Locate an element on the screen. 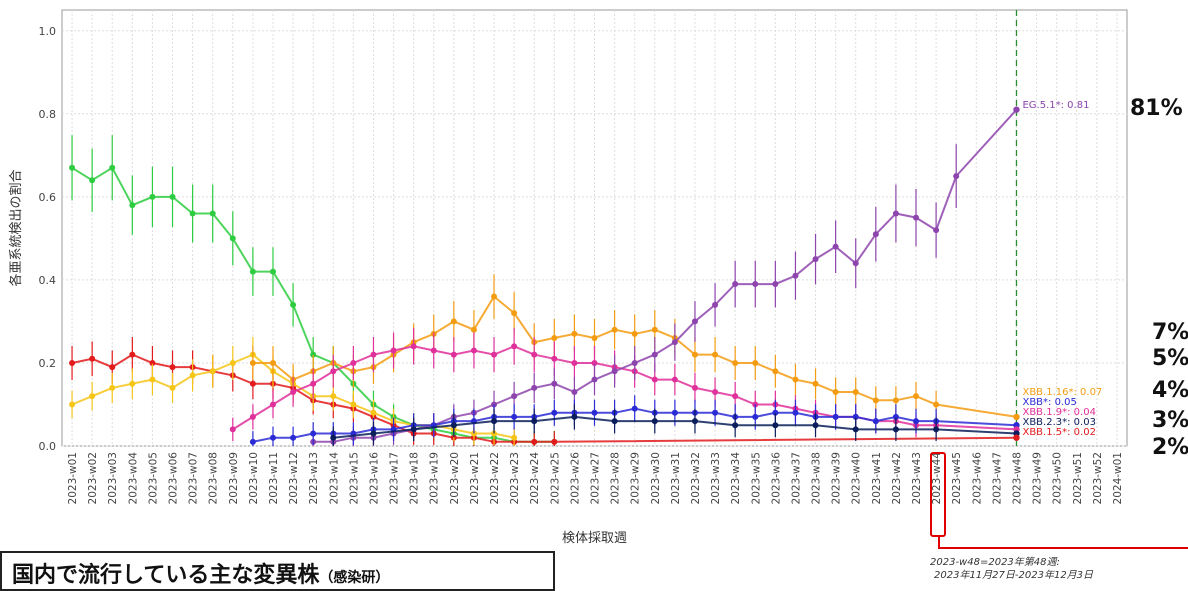 This screenshot has width=1188, height=591. highlight-connector-horizontal is located at coordinates (1063, 548).